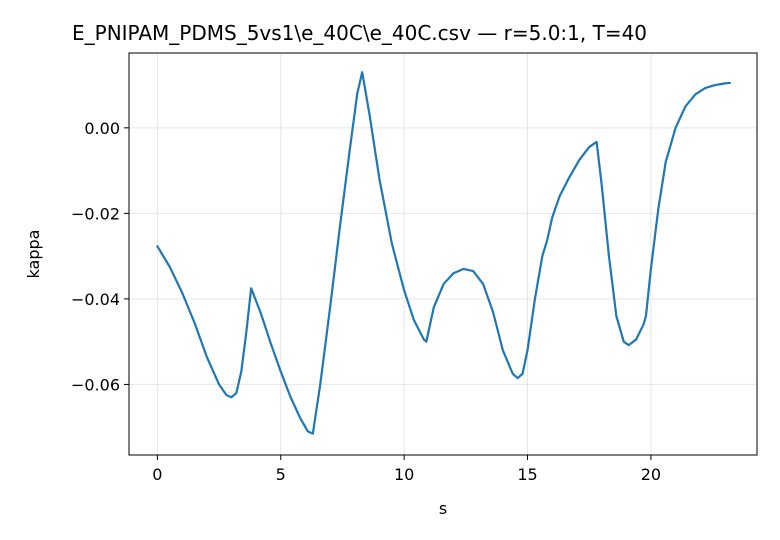  I want to click on x-tick-label: 5, so click(281, 474).